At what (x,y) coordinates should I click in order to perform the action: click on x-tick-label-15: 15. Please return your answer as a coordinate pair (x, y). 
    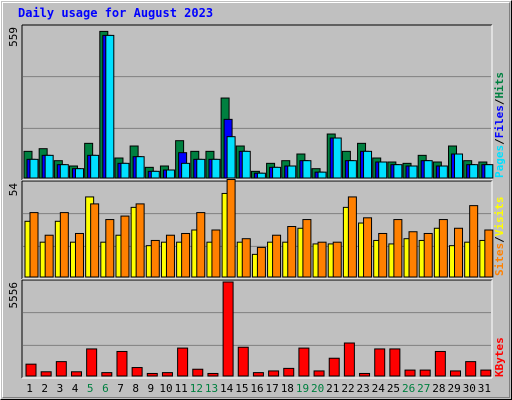
    Looking at the image, I should click on (241, 388).